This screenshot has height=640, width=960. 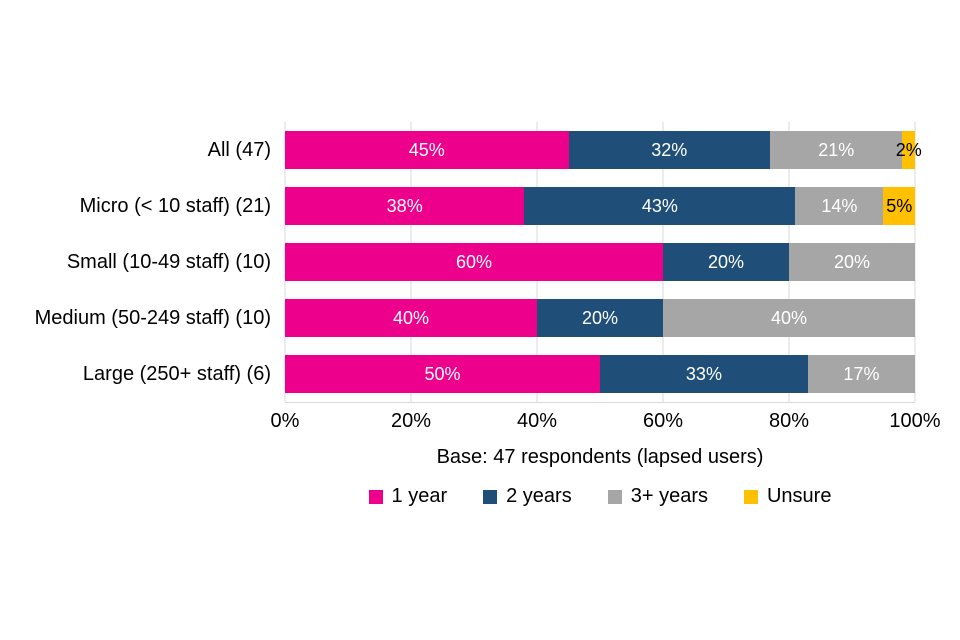 I want to click on bar-row: Large (250+ staff) (6) 50% 33% 17%, so click(x=480, y=374).